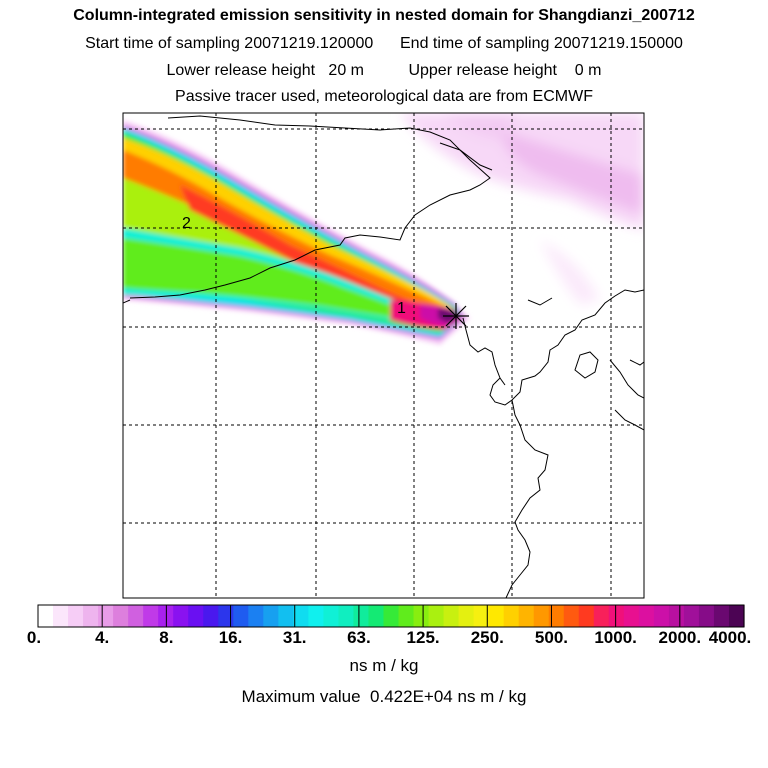 Image resolution: width=768 pixels, height=768 pixels. I want to click on upper-value: 0 m, so click(588, 70).